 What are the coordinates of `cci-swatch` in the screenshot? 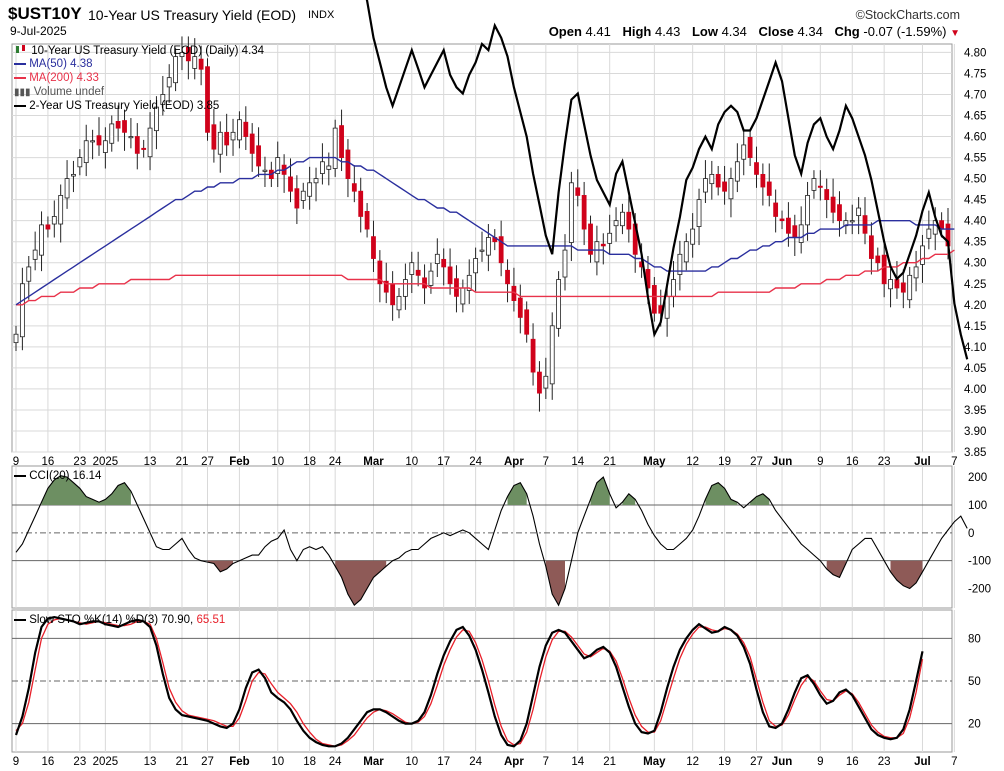 It's located at (20, 475).